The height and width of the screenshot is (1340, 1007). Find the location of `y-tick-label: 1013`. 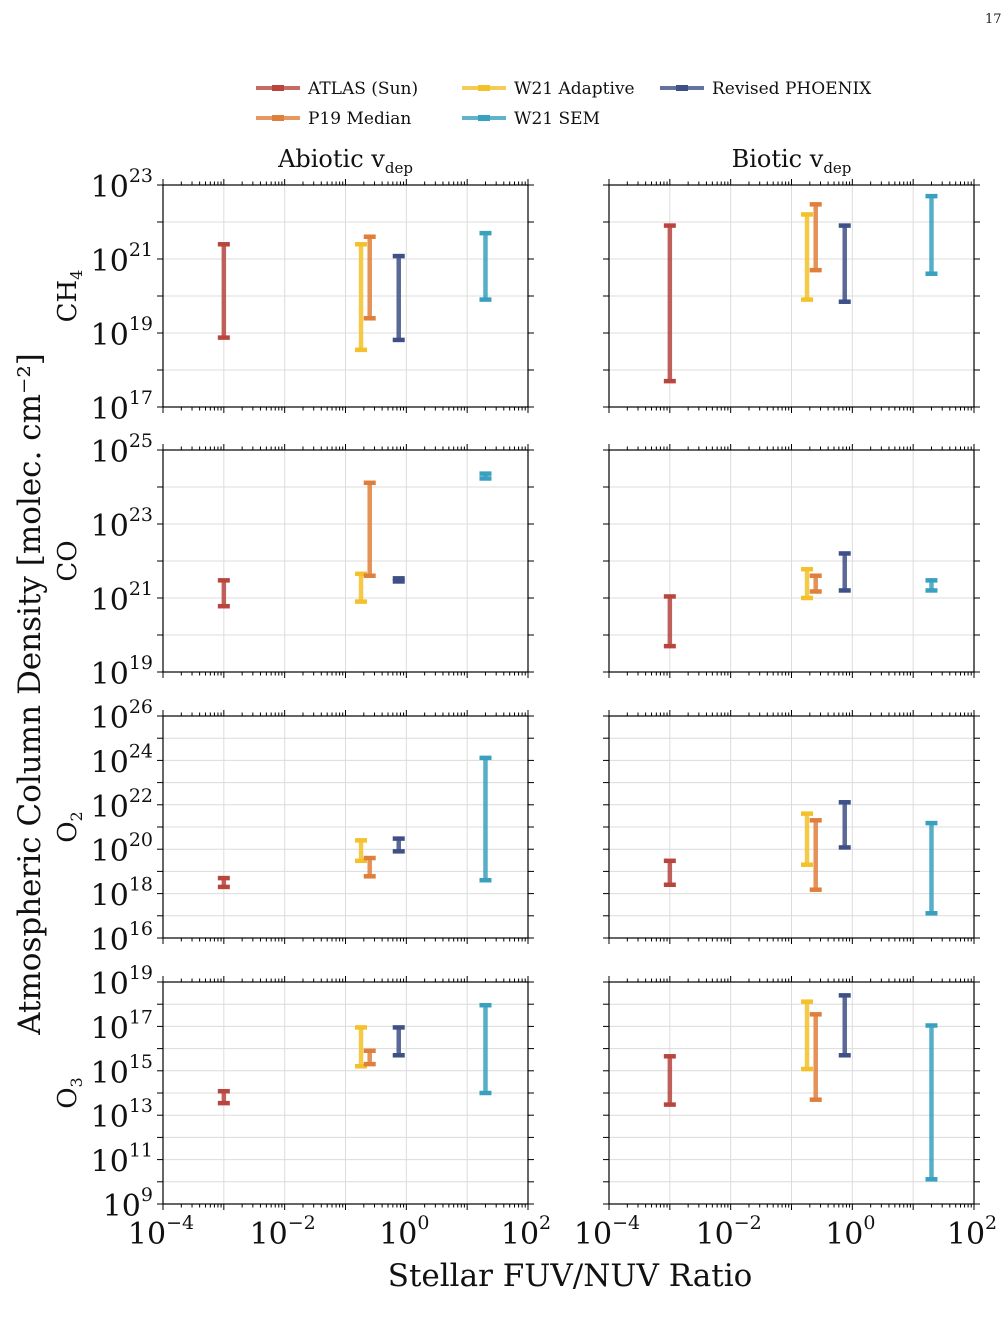

y-tick-label: 1013 is located at coordinates (122, 1115).